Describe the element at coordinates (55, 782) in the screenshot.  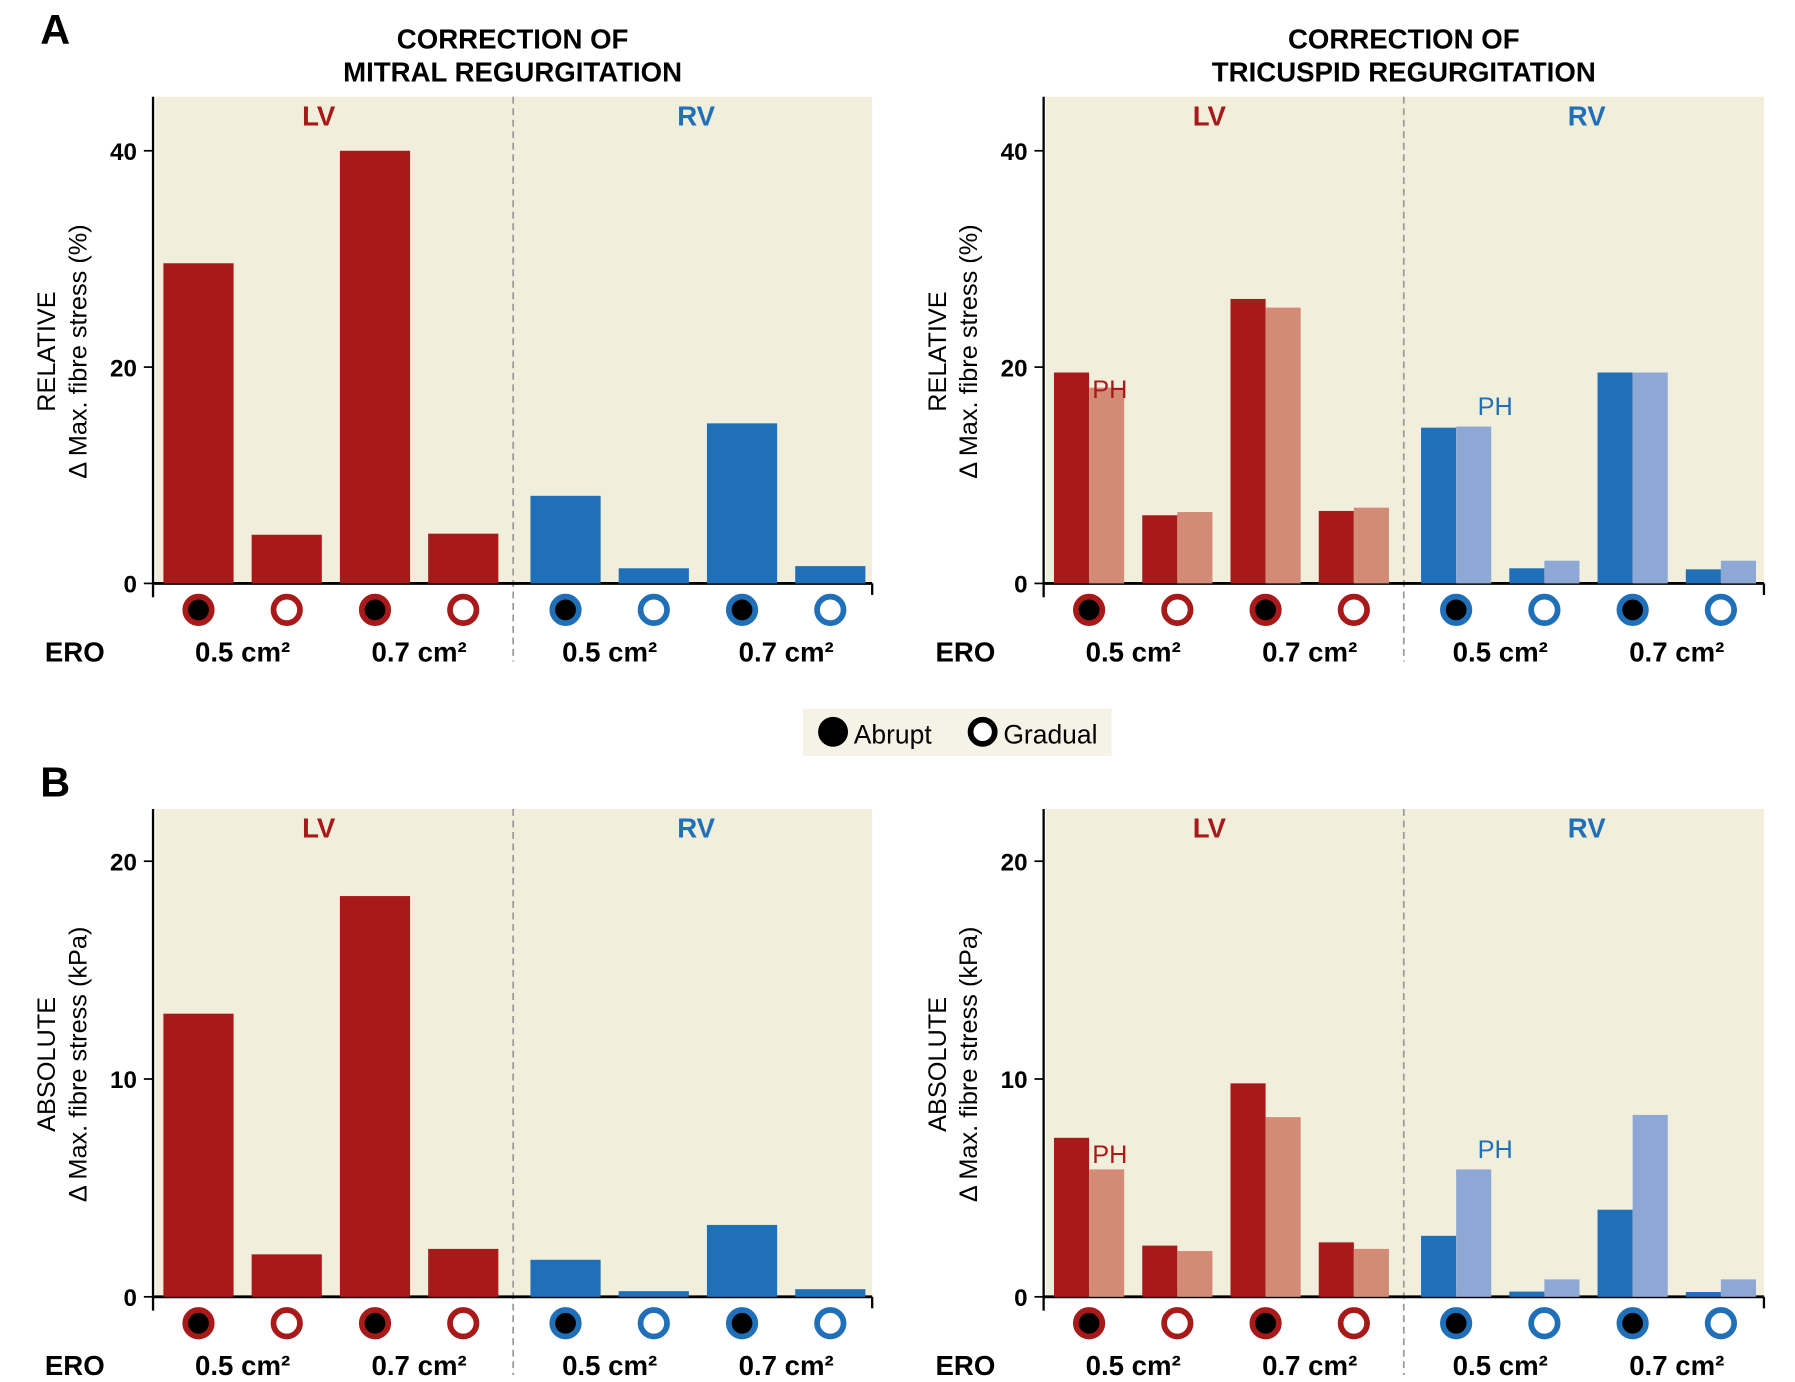
I see `panel-letter: B` at that location.